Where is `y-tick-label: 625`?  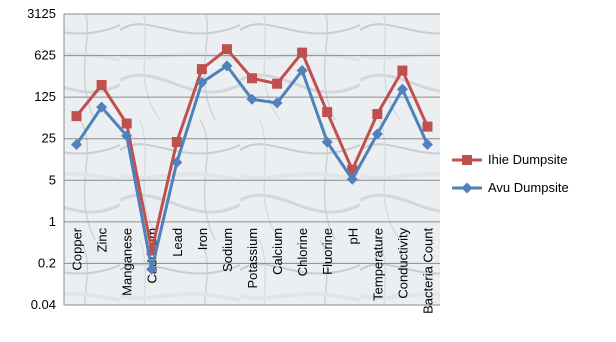 y-tick-label: 625 is located at coordinates (45, 55).